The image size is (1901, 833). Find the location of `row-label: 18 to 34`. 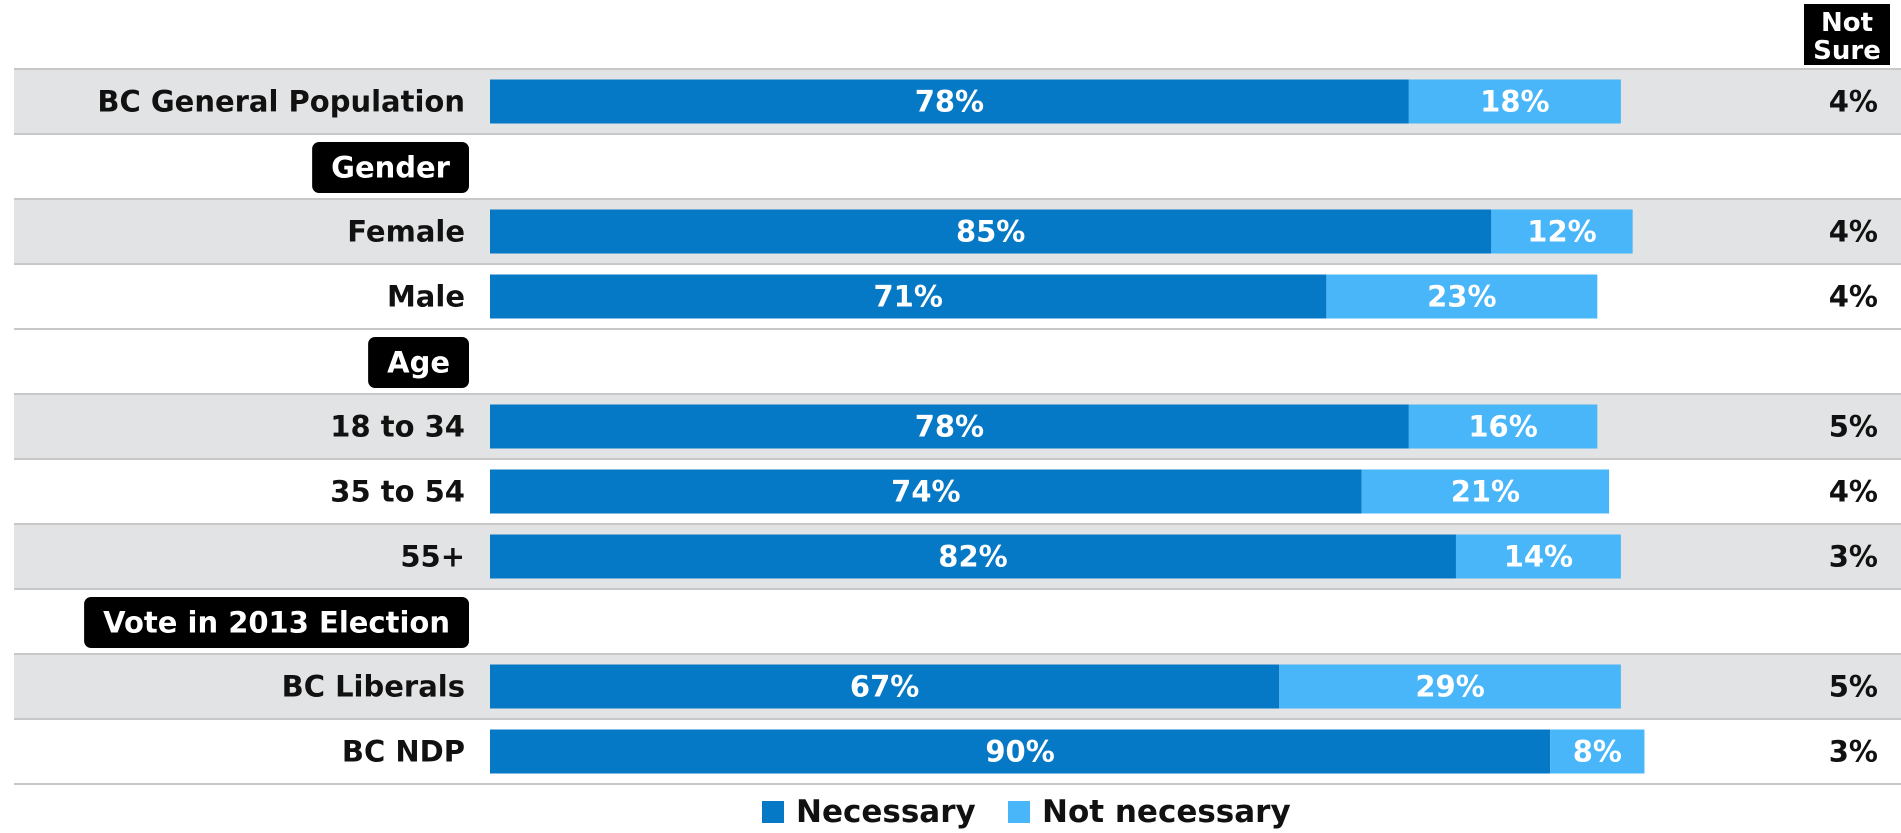

row-label: 18 to 34 is located at coordinates (397, 427).